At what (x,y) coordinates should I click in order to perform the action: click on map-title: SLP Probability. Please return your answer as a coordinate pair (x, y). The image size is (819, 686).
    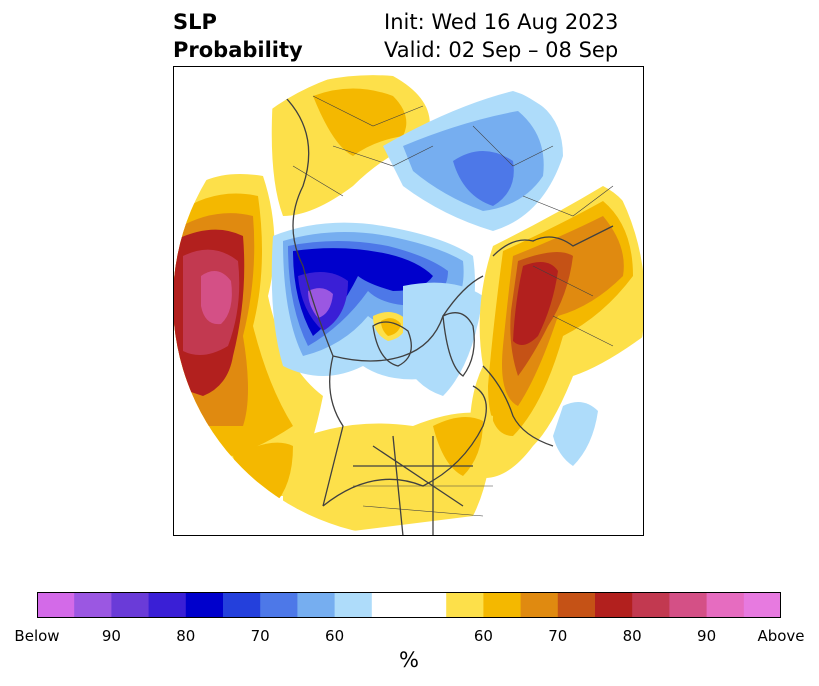
    Looking at the image, I should click on (238, 36).